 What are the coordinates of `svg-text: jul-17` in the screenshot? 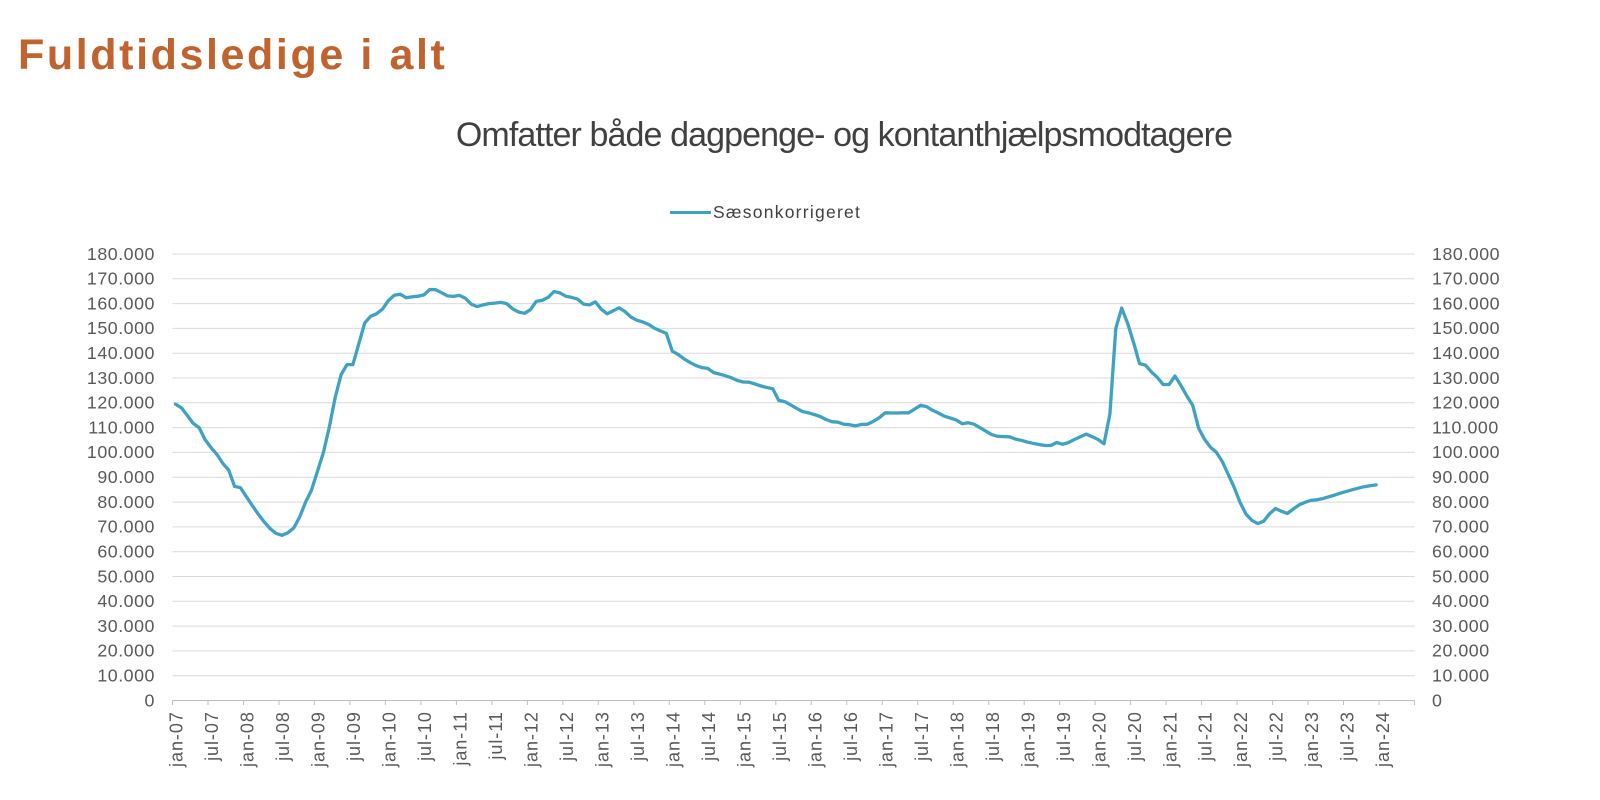 It's located at (922, 736).